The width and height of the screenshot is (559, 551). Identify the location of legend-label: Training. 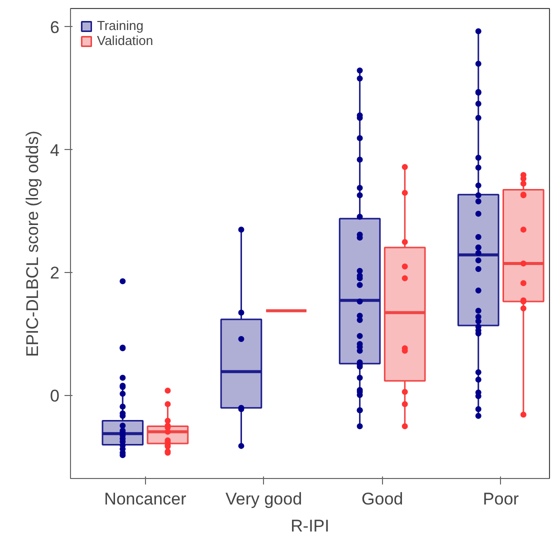
(120, 25).